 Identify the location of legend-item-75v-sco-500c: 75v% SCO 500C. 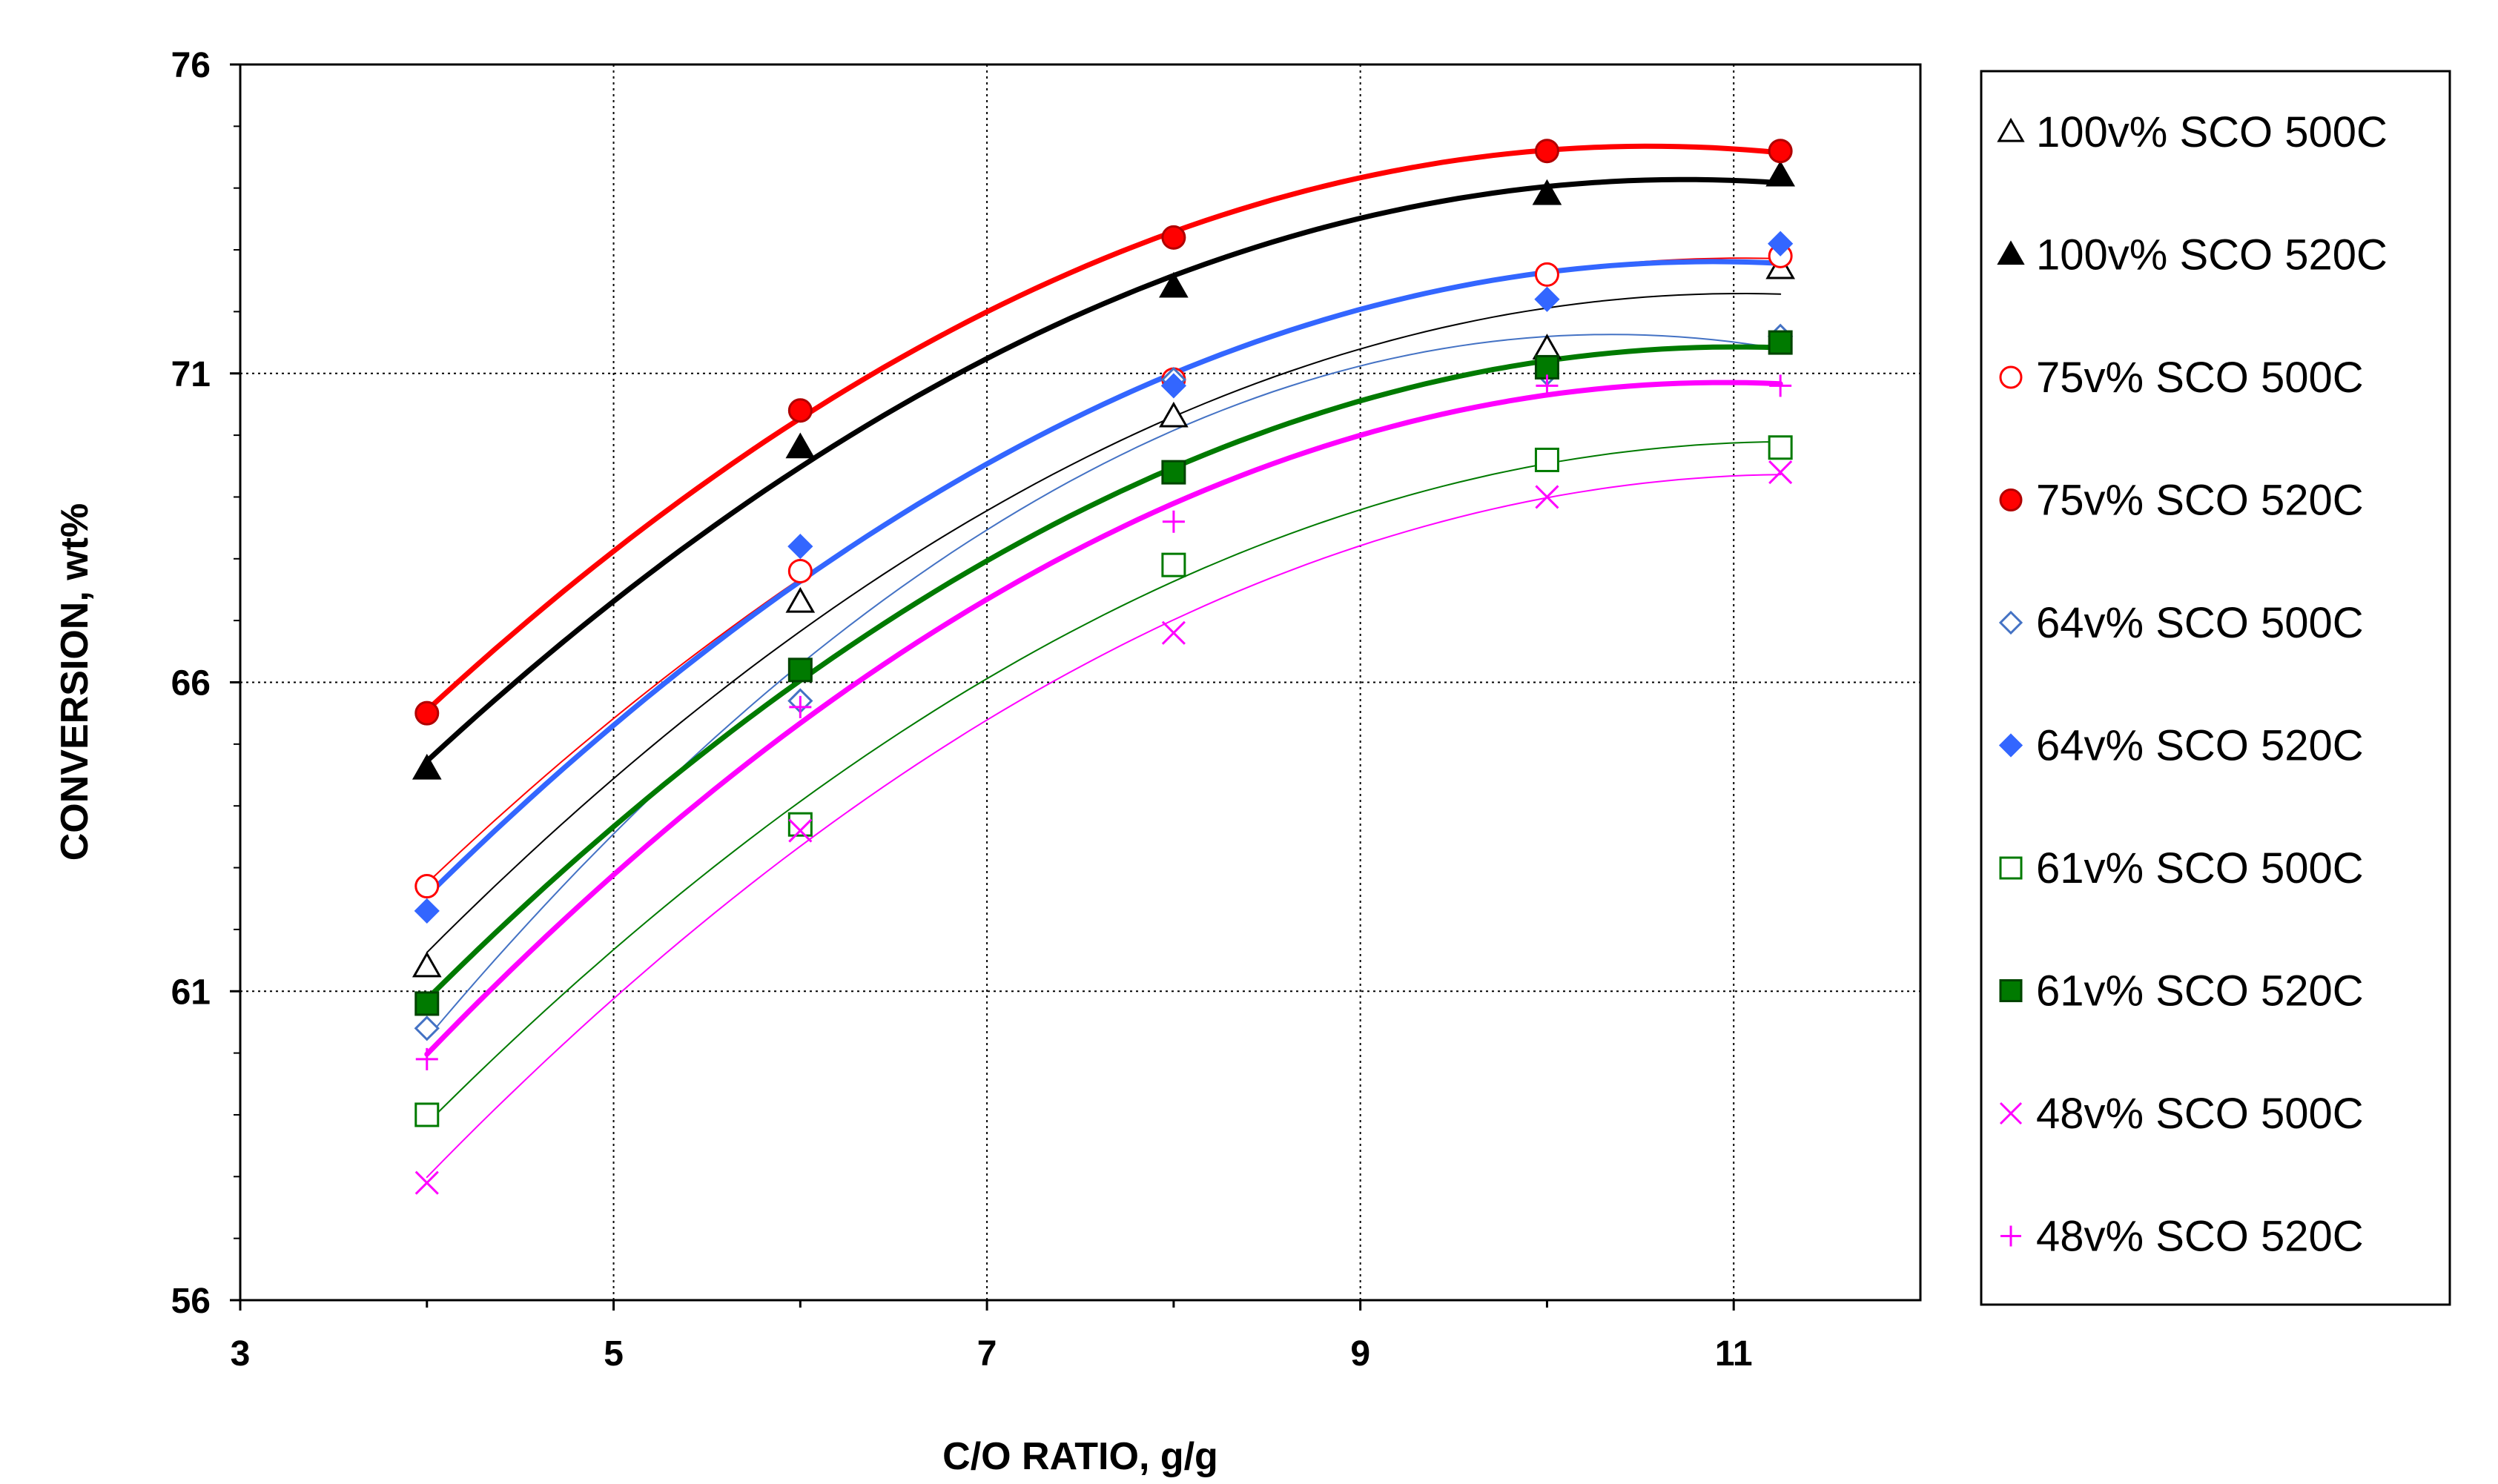
(2181, 378).